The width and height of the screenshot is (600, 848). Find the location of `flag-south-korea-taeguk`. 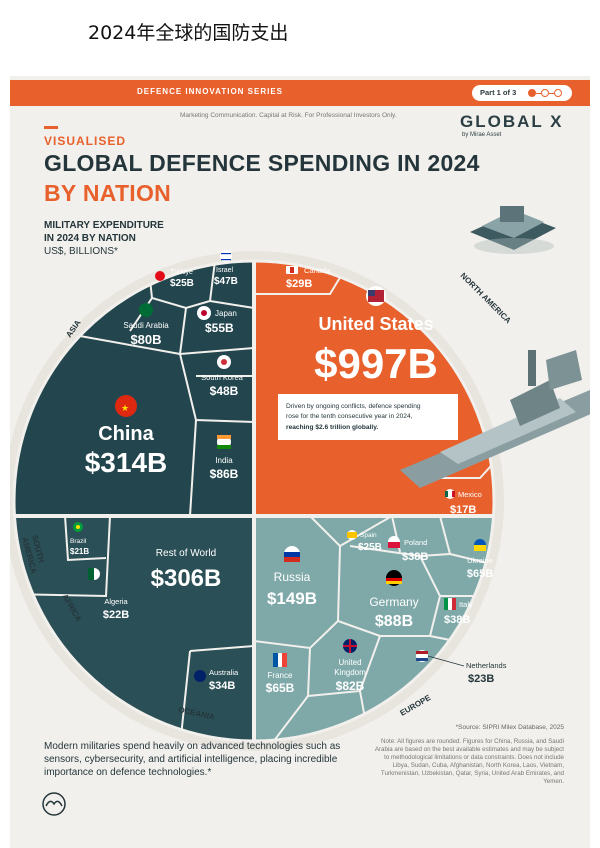

flag-south-korea-taeguk is located at coordinates (224, 362).